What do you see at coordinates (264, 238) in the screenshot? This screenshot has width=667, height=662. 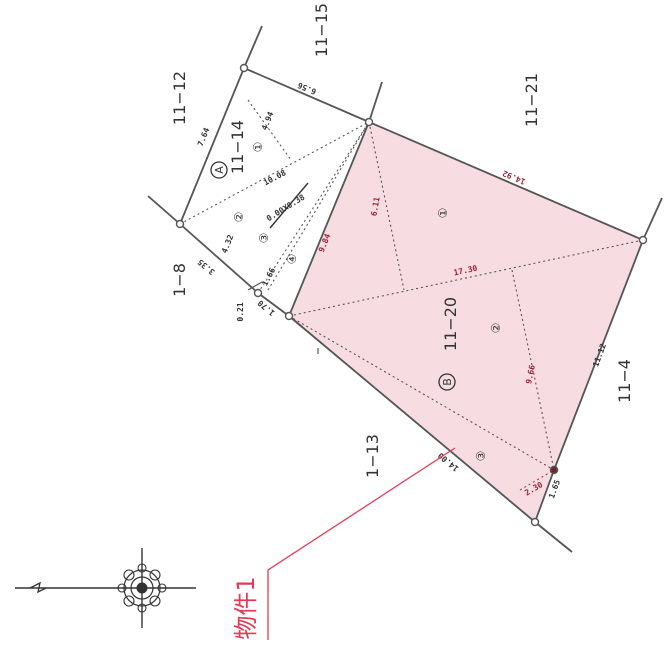 I see `triangle-3-small: ③` at bounding box center [264, 238].